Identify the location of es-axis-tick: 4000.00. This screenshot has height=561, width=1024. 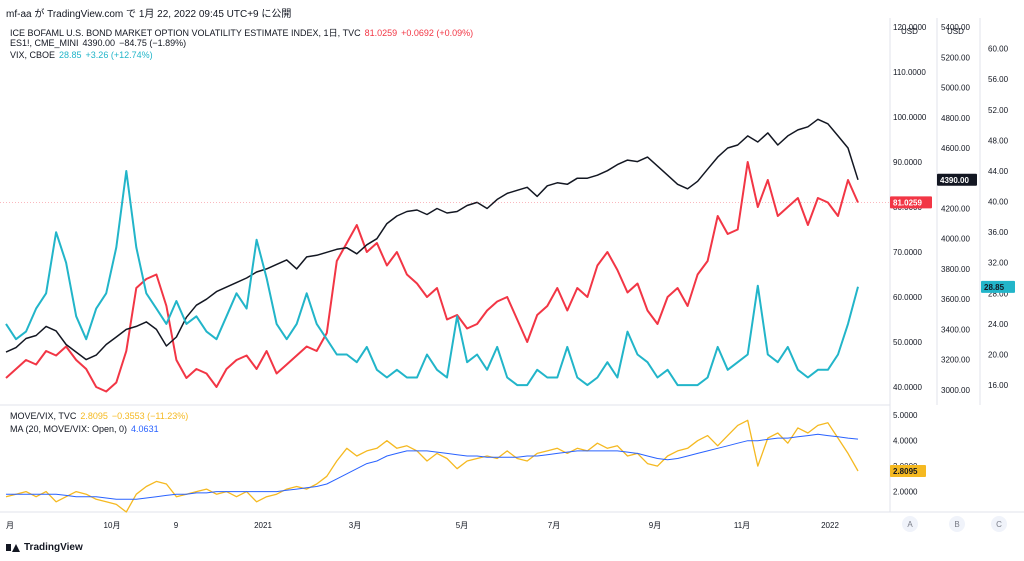
(955, 239).